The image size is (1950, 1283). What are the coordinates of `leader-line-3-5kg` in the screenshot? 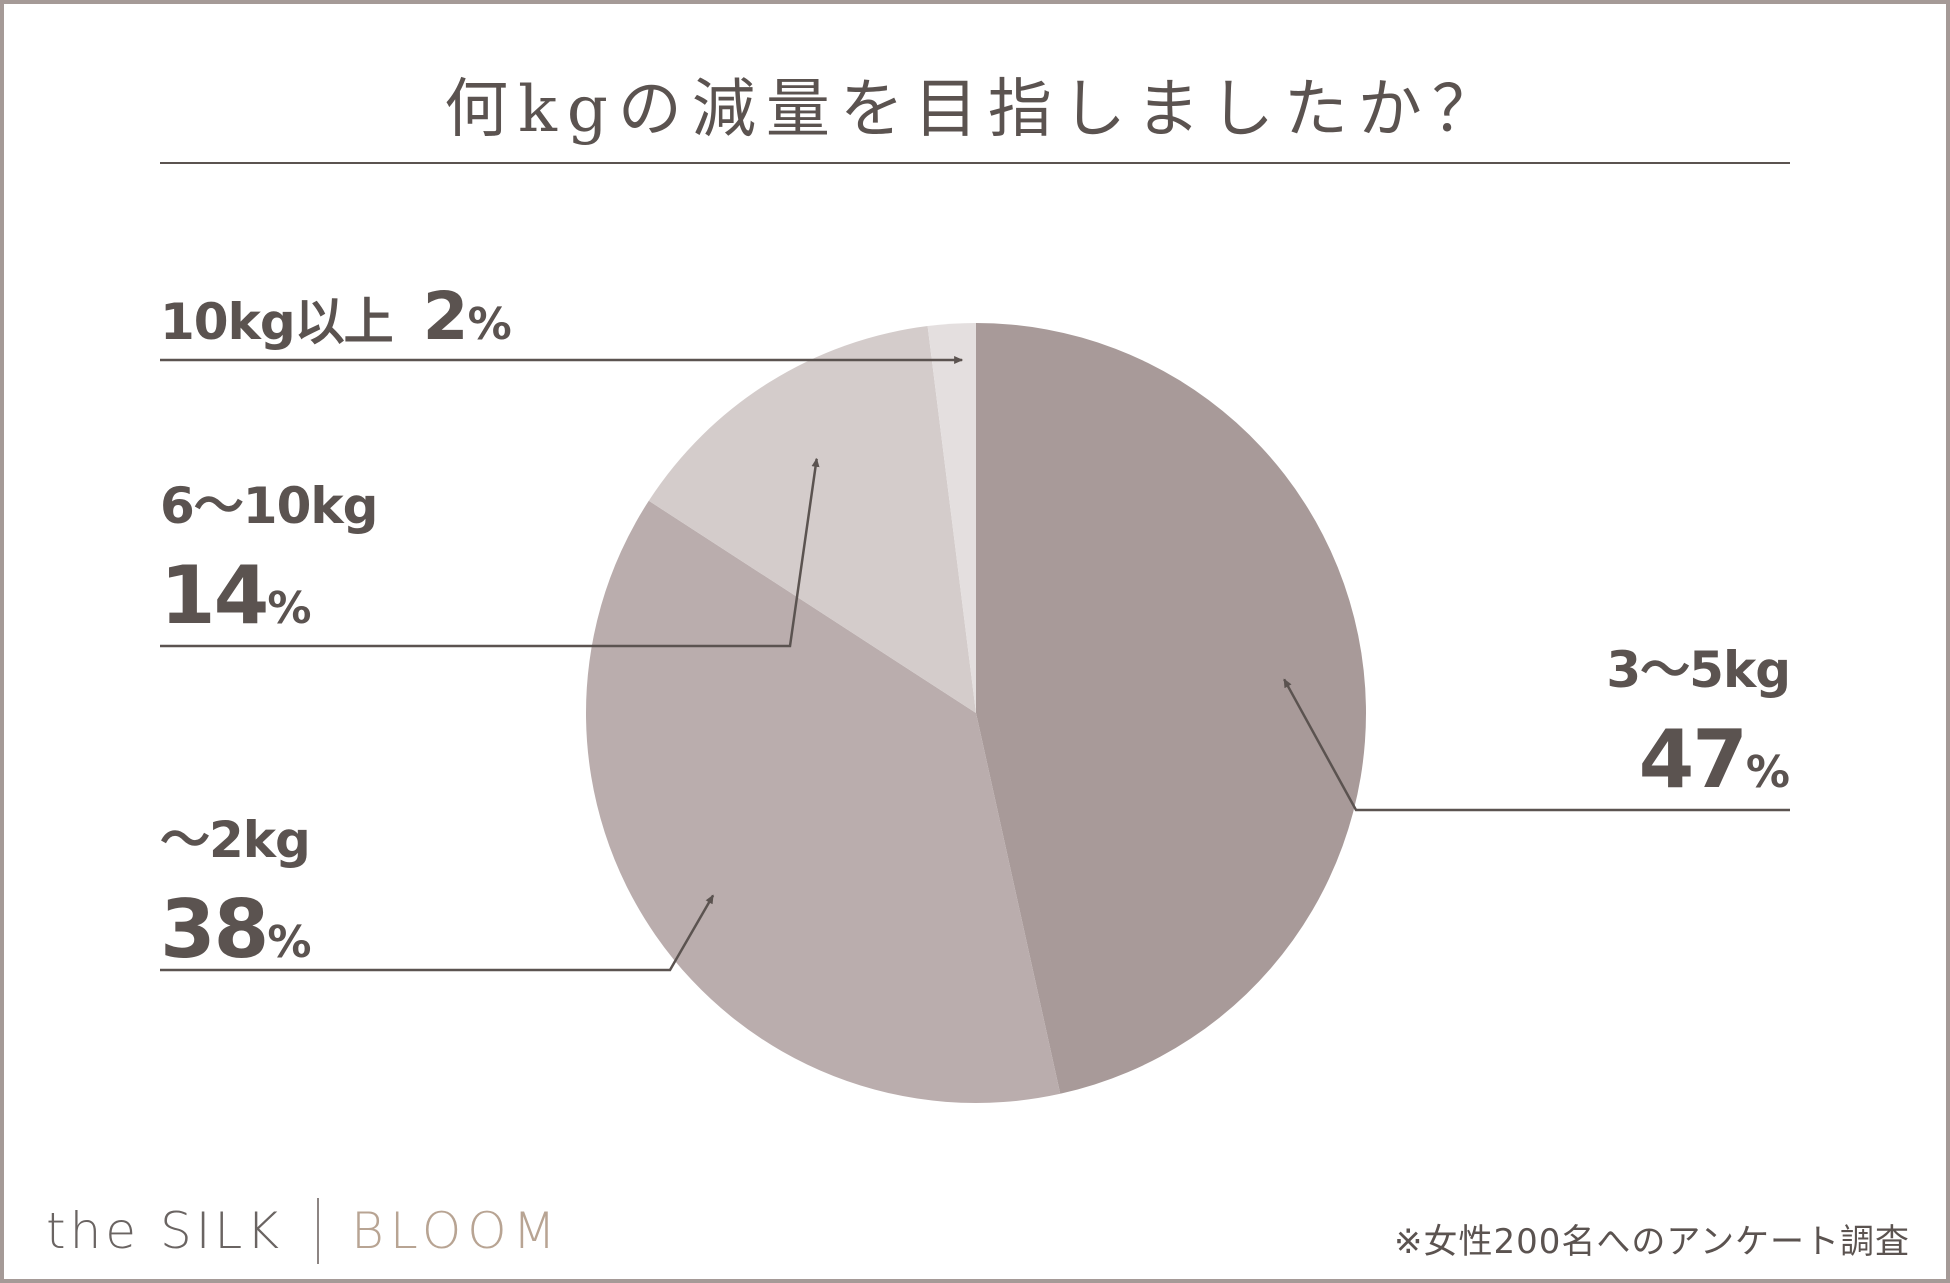 It's located at (1536, 745).